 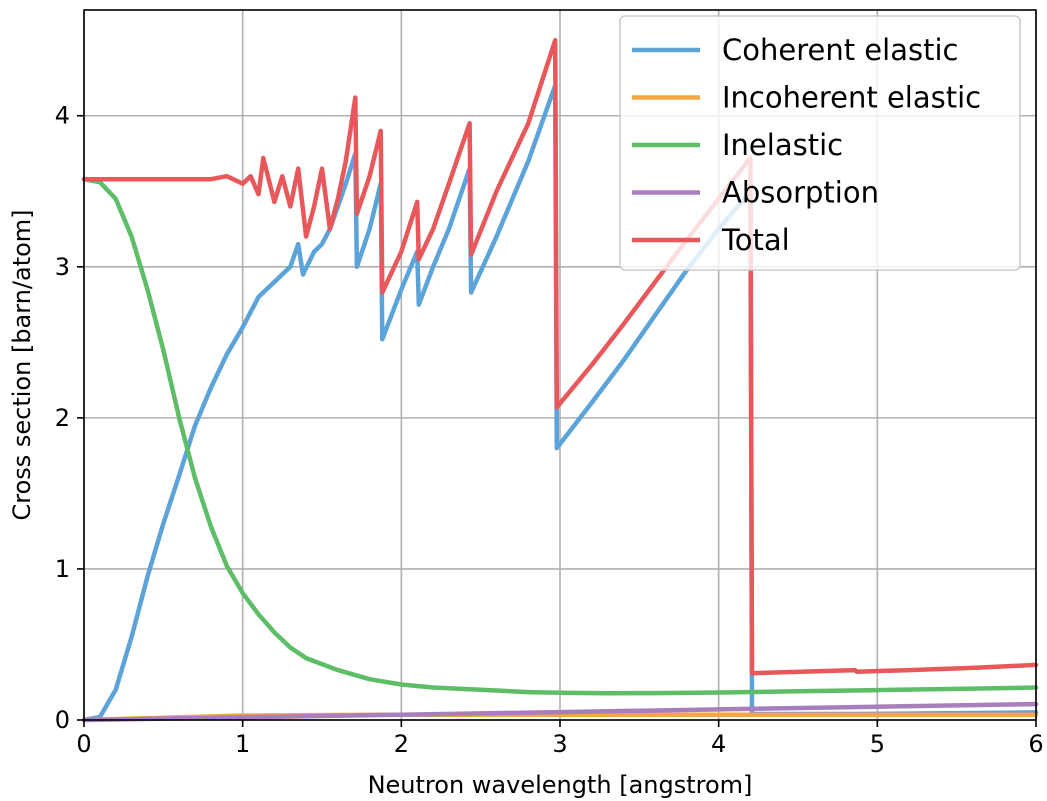 What do you see at coordinates (83, 744) in the screenshot?
I see `x-tick-label: 0` at bounding box center [83, 744].